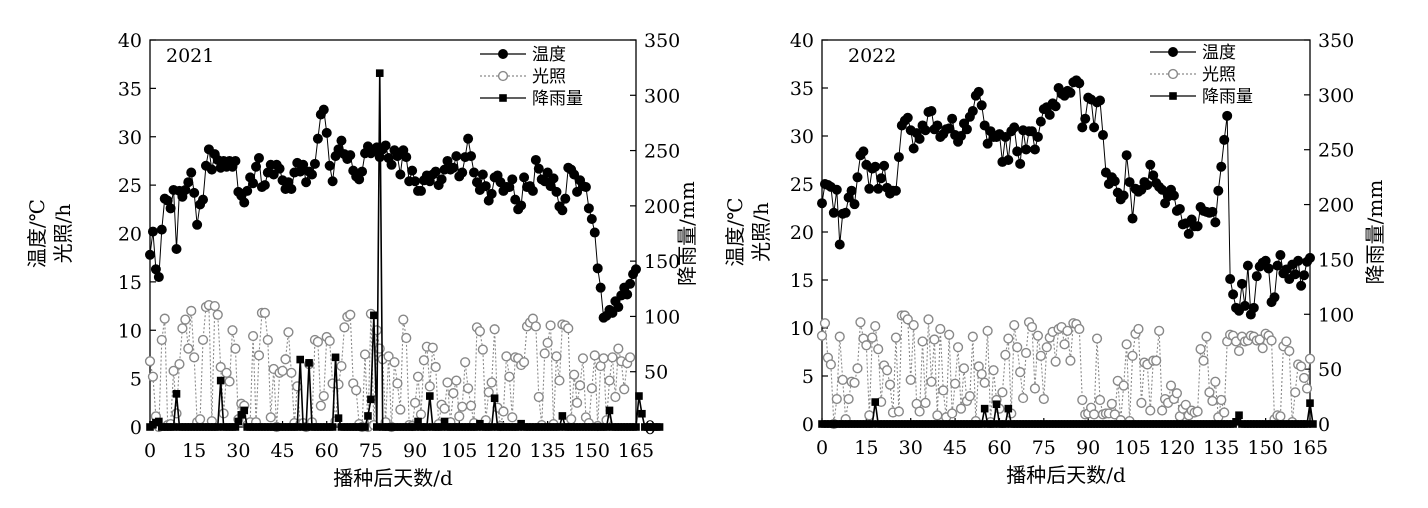 This screenshot has height=508, width=1428. I want to click on series-line, so click(390, 366).